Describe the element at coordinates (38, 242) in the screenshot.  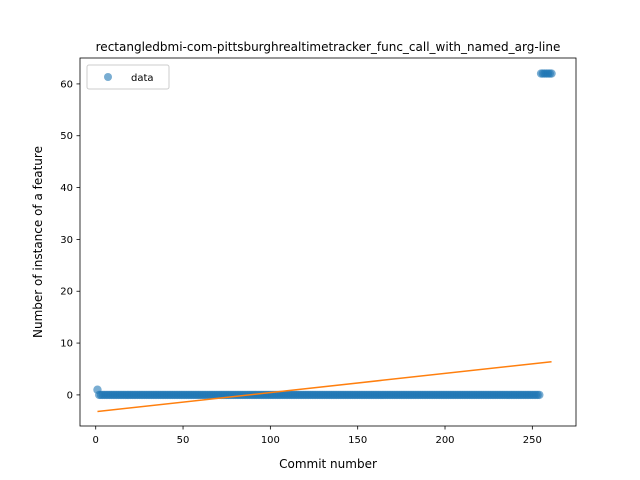
I see `y-axis-label: Number of instance of a feature` at that location.